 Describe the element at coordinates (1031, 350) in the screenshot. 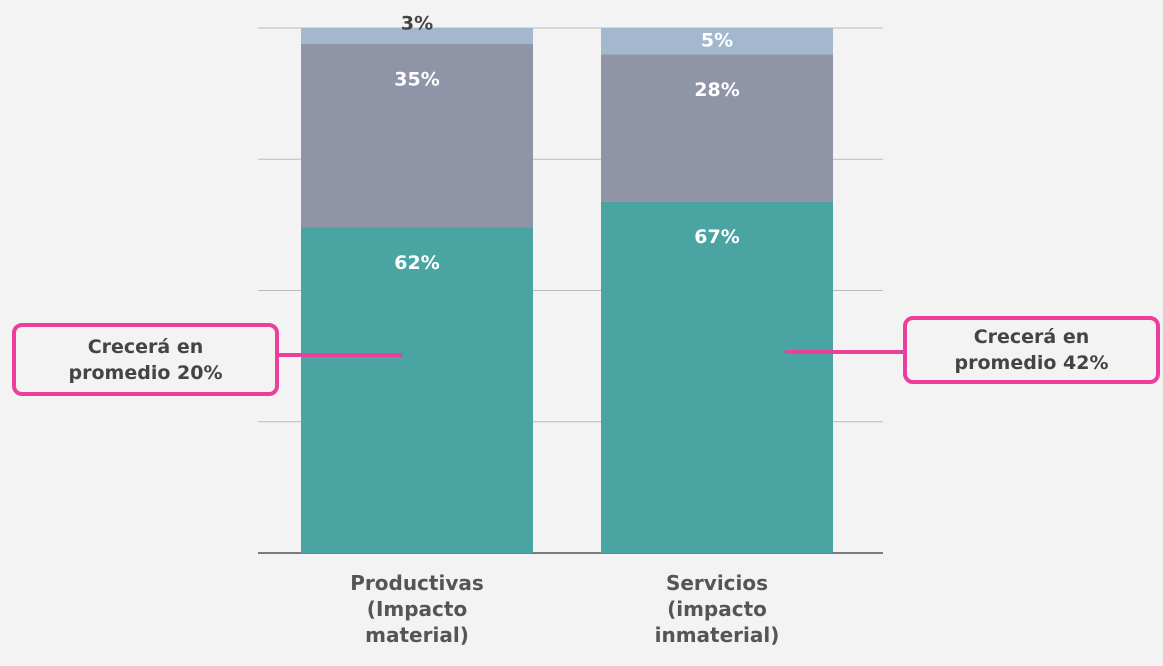

I see `annotation: Crecerá en promedio 42%` at that location.